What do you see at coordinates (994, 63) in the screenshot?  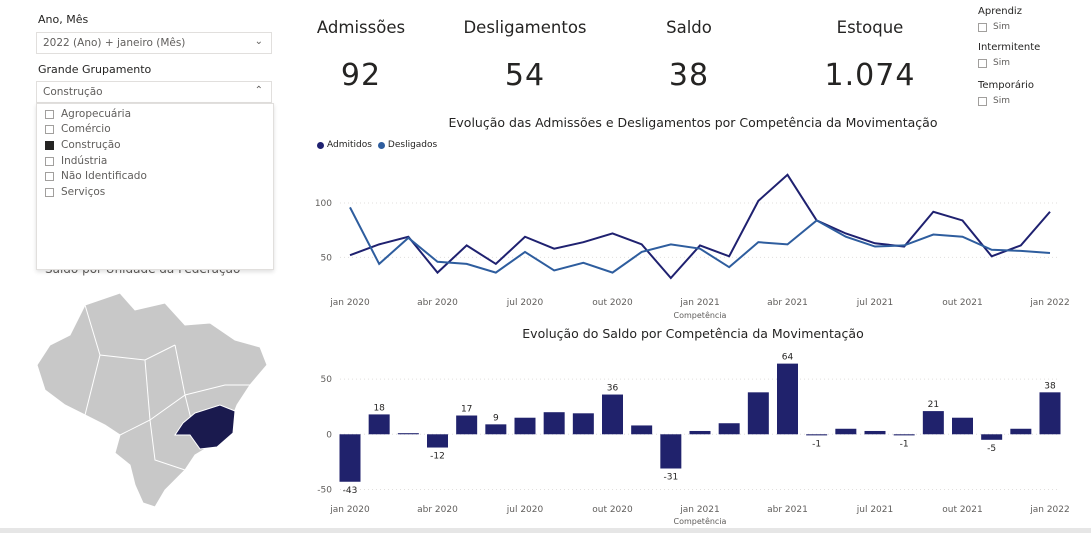 I see `filter-intermitente-option: Sim` at bounding box center [994, 63].